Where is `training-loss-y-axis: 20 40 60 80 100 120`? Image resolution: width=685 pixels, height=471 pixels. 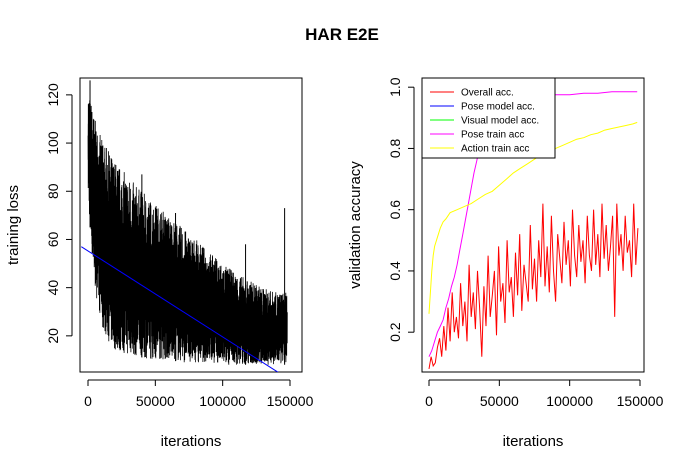 training-loss-y-axis: 20 40 60 80 100 120 is located at coordinates (59, 213).